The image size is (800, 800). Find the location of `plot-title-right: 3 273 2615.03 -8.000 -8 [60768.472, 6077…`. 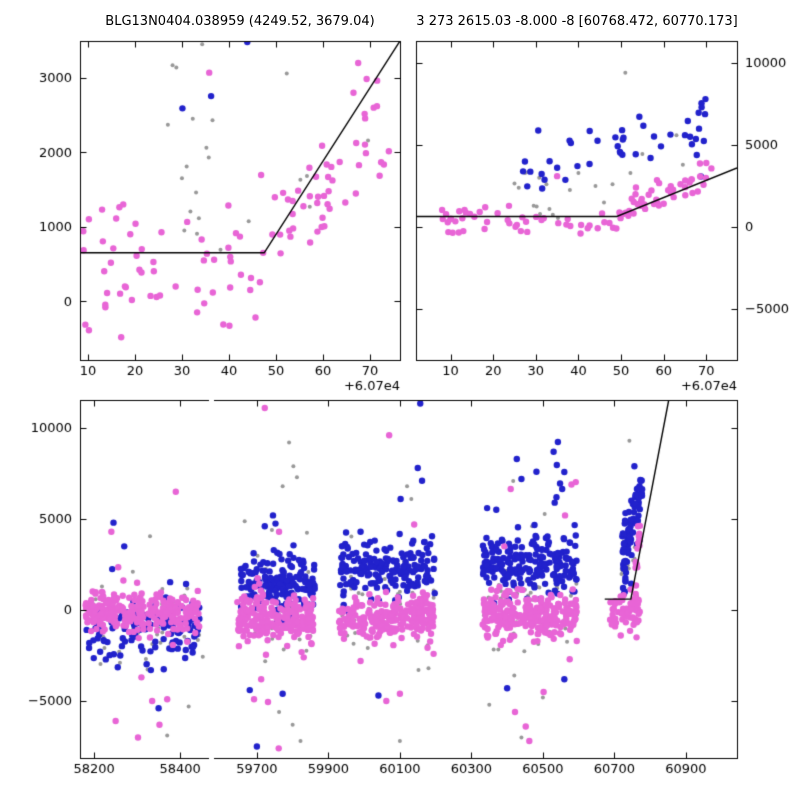

plot-title-right: 3 273 2615.03 -8.000 -8 [60768.472, 6077… is located at coordinates (577, 21).